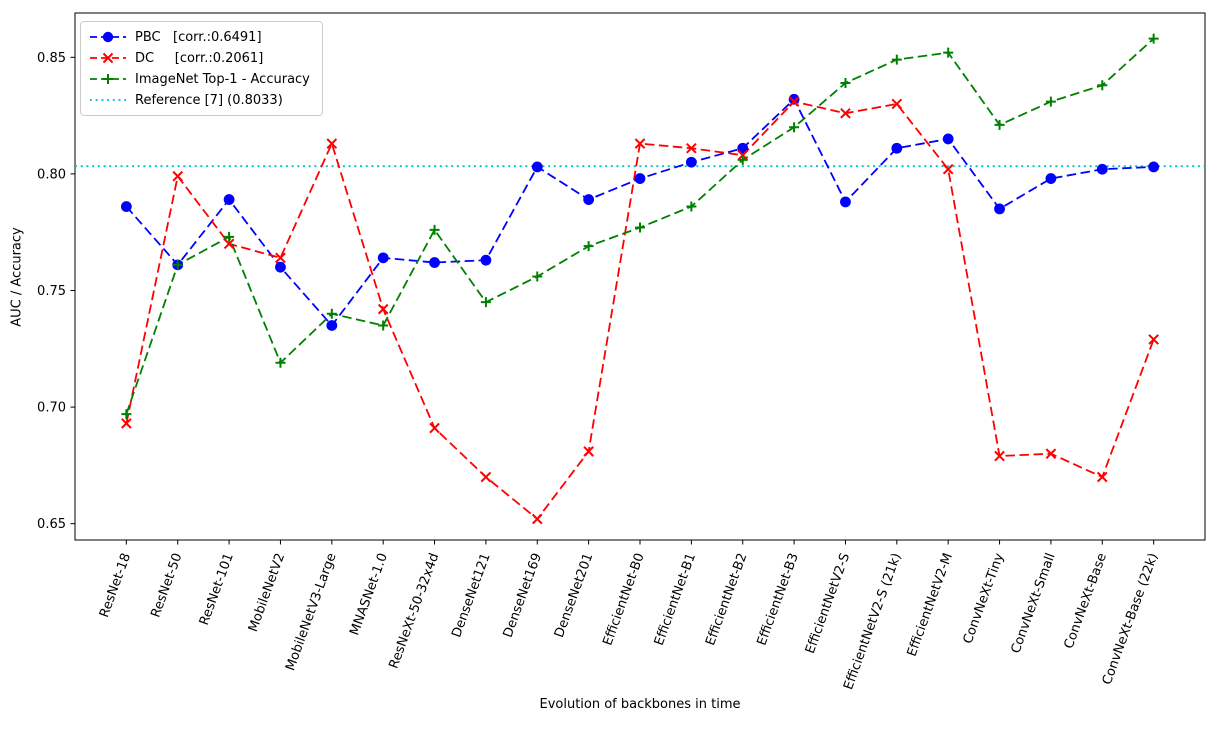 The image size is (1217, 731). Describe the element at coordinates (623, 599) in the screenshot. I see `x-tick-label: EfficientNet-B0` at that location.